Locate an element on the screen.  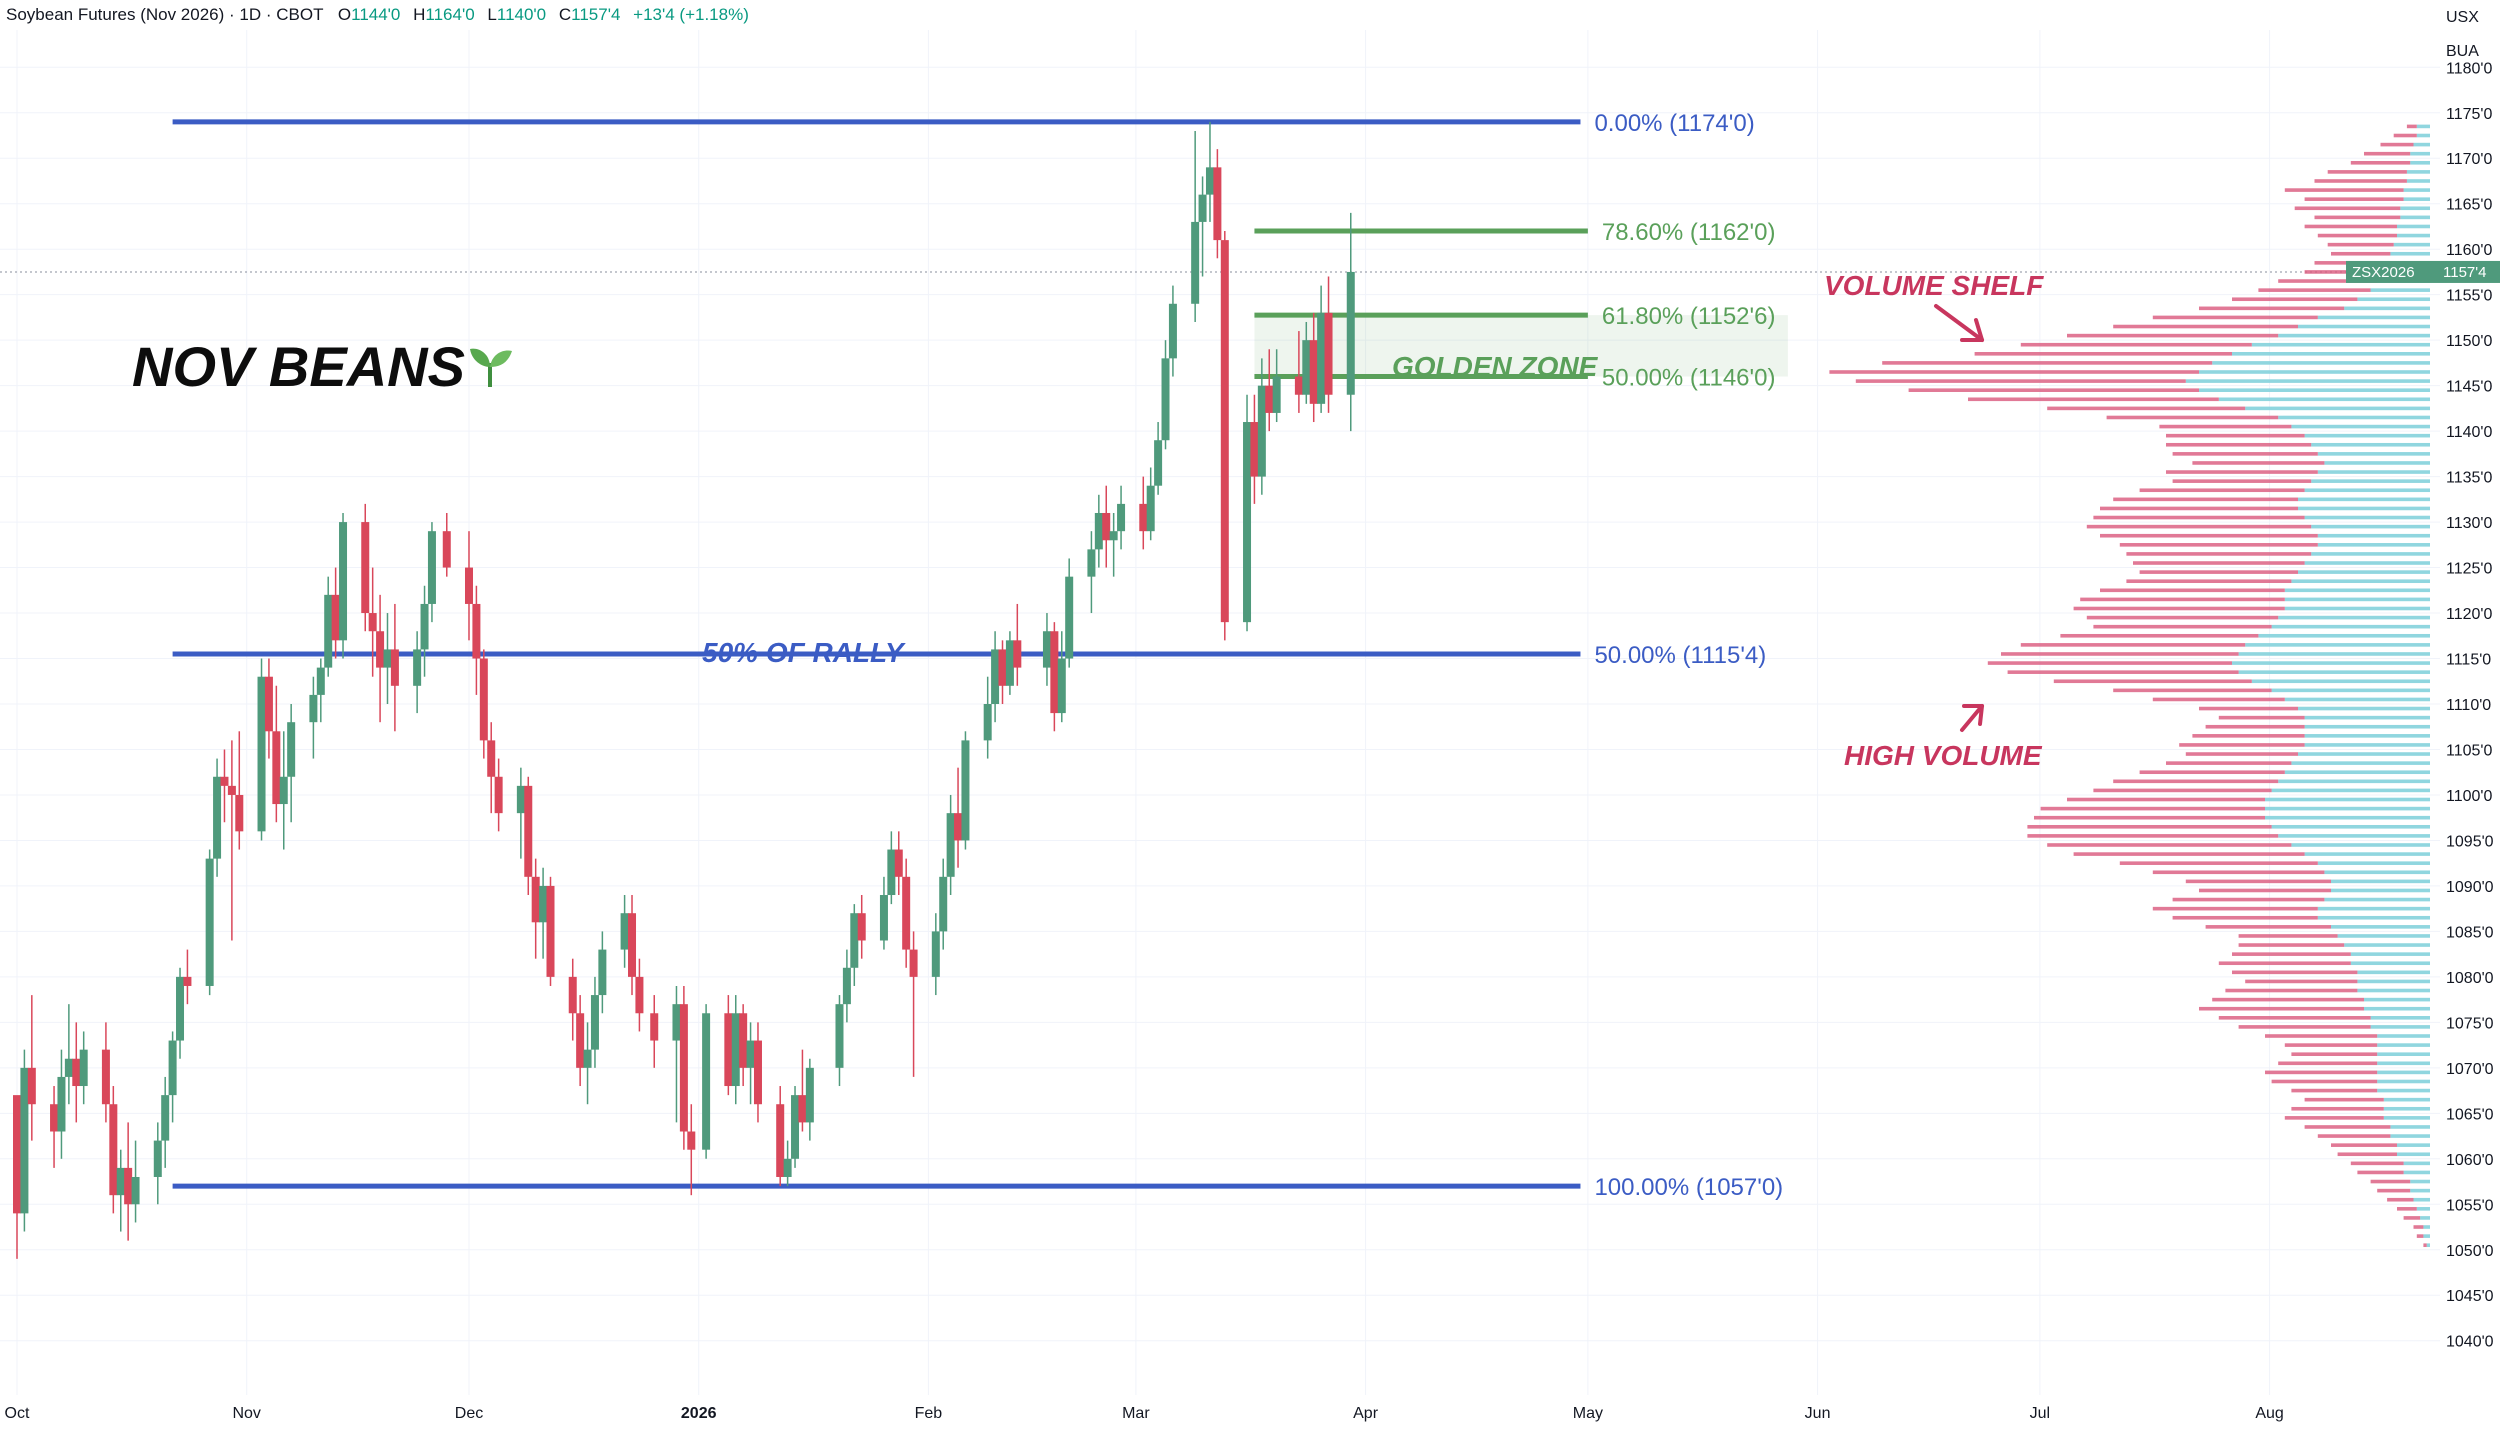
time-tick-label: Oct is located at coordinates (17, 1413).